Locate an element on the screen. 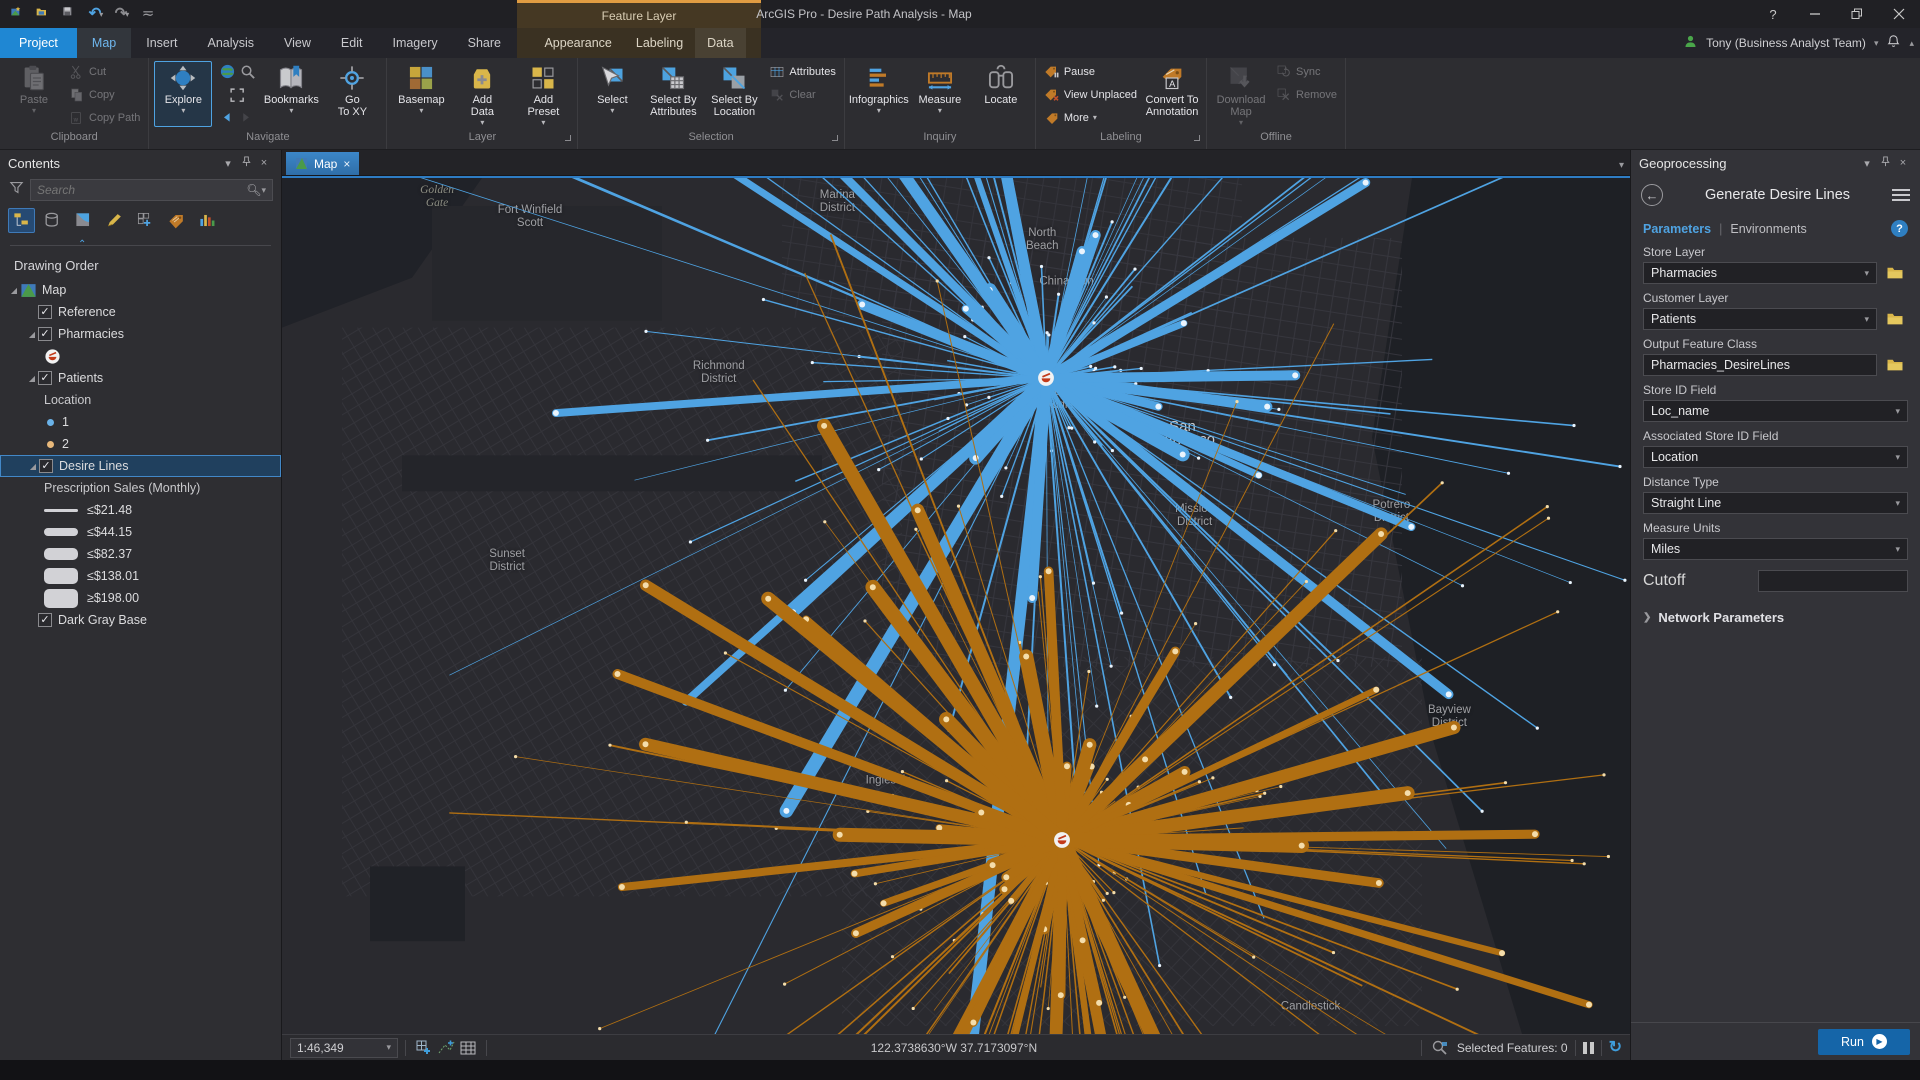 This screenshot has height=1080, width=1920. more-button: More ▾ is located at coordinates (1090, 117).